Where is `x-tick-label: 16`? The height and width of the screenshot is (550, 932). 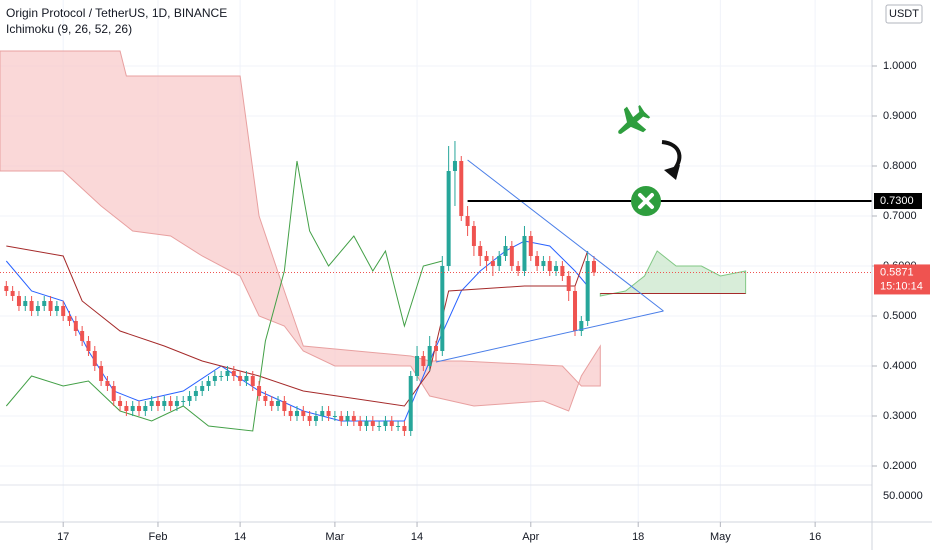
x-tick-label: 16 is located at coordinates (815, 537).